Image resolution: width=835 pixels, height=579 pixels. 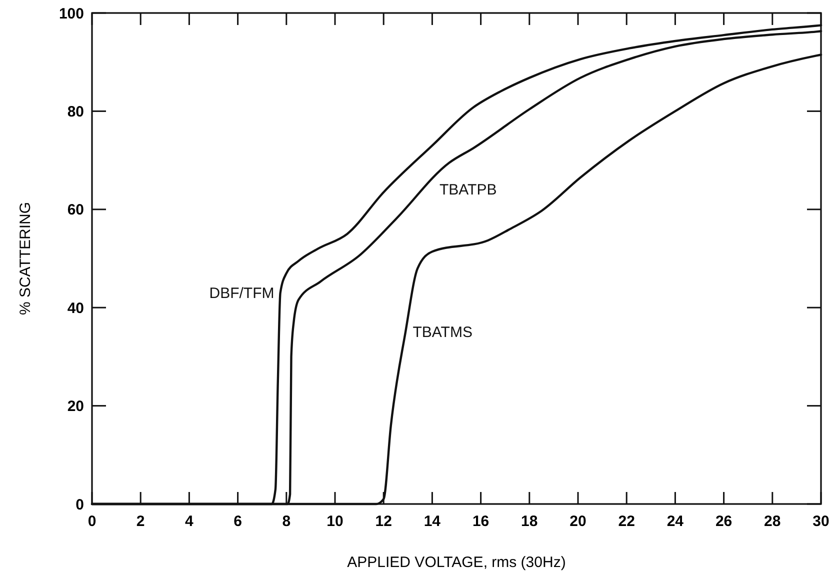 What do you see at coordinates (140, 521) in the screenshot?
I see `x-tick-label: 2` at bounding box center [140, 521].